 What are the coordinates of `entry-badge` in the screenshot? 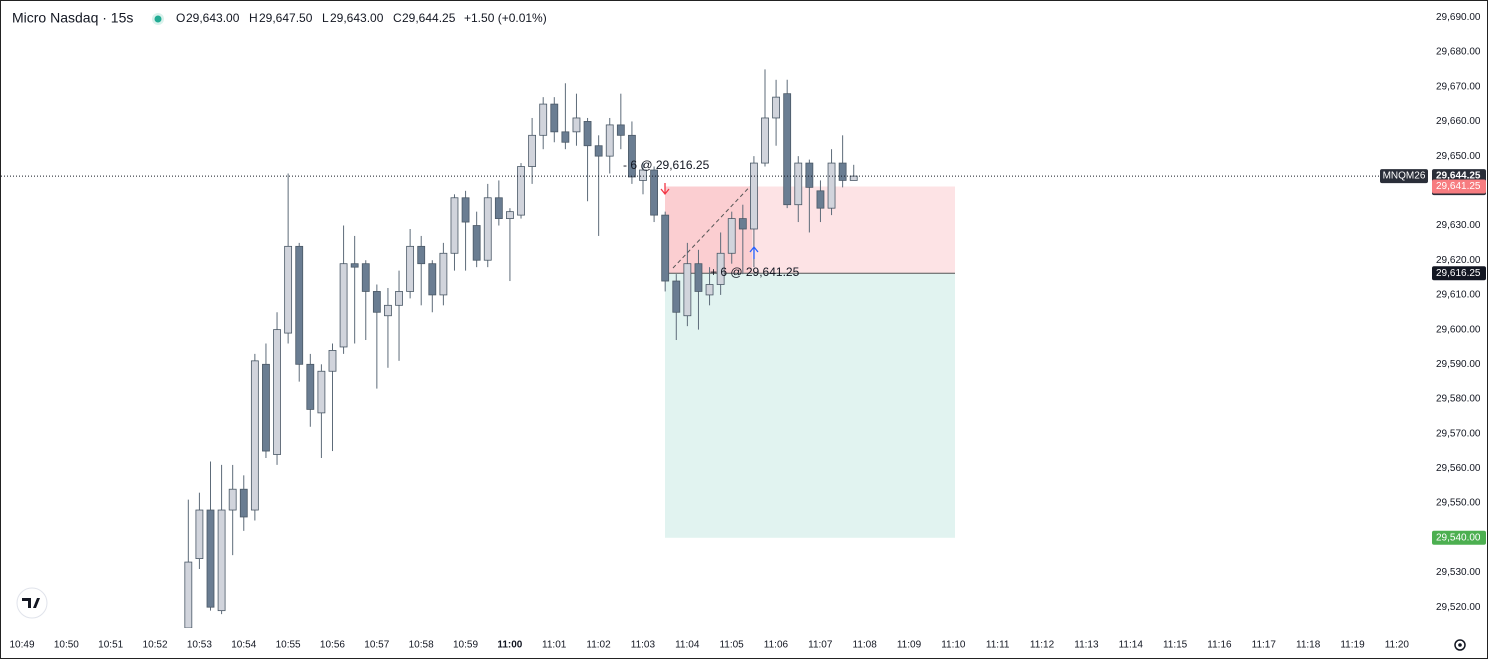 It's located at (1459, 273).